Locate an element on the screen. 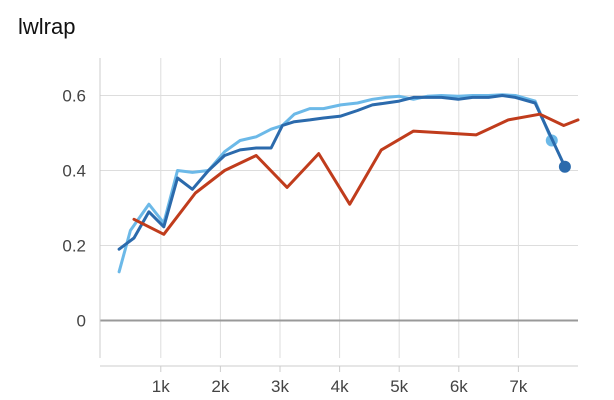 This screenshot has height=400, width=614. x-tick-label: 6k is located at coordinates (459, 386).